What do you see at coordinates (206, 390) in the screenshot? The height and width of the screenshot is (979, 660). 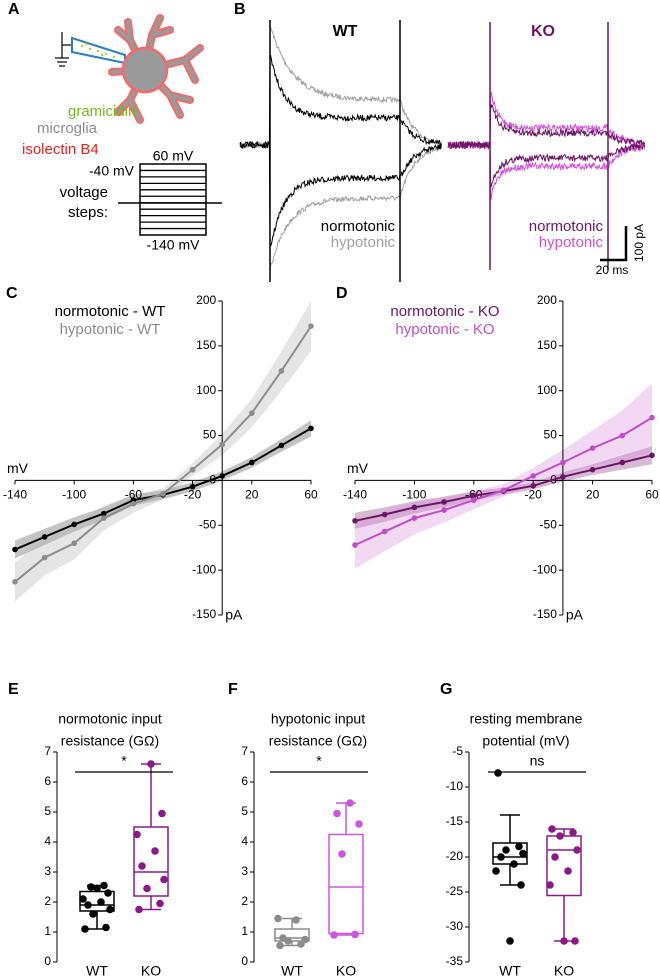 I see `y-tick-label: 100` at bounding box center [206, 390].